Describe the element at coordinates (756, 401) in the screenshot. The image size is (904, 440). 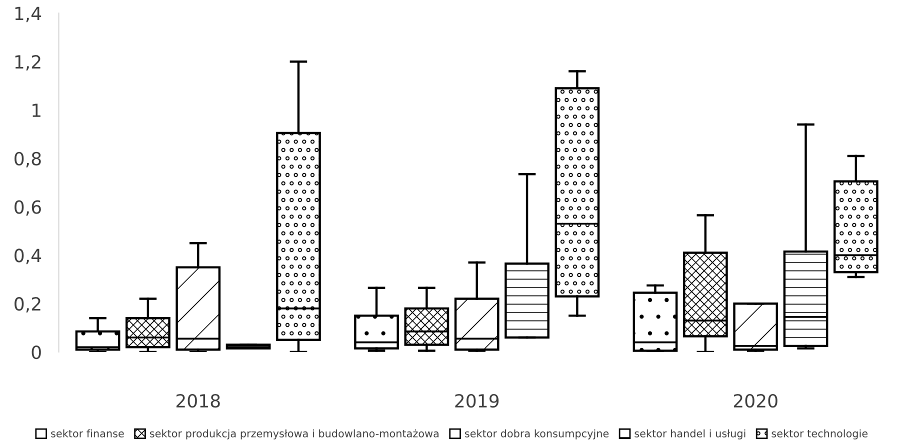
I see `x-tick-label: 2020` at that location.